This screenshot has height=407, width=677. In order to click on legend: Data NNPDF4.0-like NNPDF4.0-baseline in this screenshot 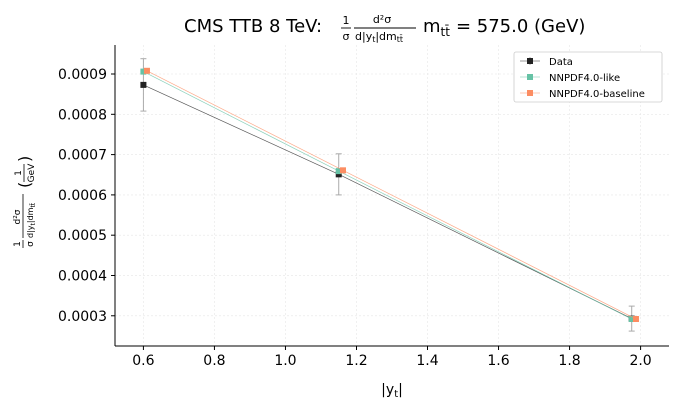, I will do `click(588, 77)`.